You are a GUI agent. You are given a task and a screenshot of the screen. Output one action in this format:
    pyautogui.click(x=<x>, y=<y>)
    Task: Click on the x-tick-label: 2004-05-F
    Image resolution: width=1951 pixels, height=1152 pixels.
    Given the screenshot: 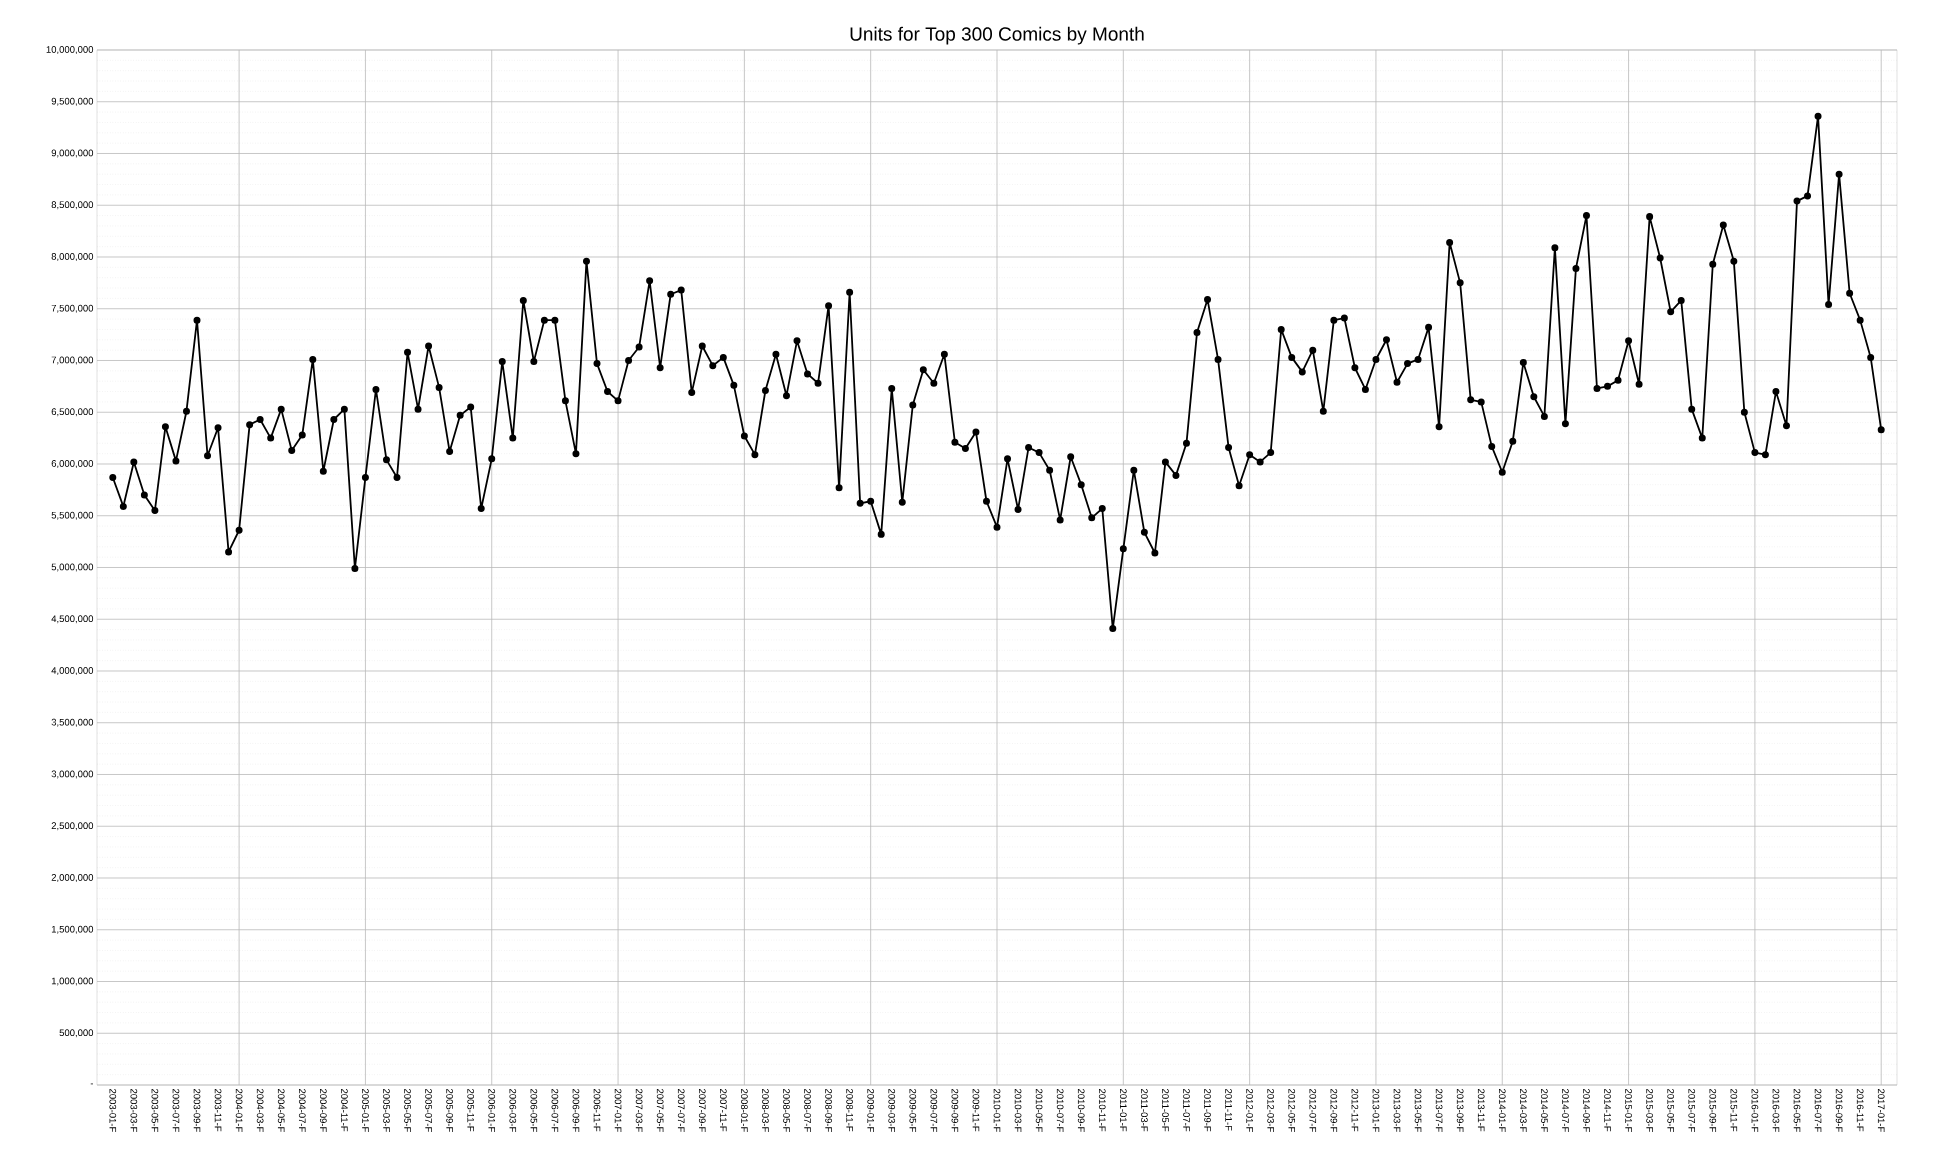 What is the action you would take?
    pyautogui.click(x=281, y=1110)
    